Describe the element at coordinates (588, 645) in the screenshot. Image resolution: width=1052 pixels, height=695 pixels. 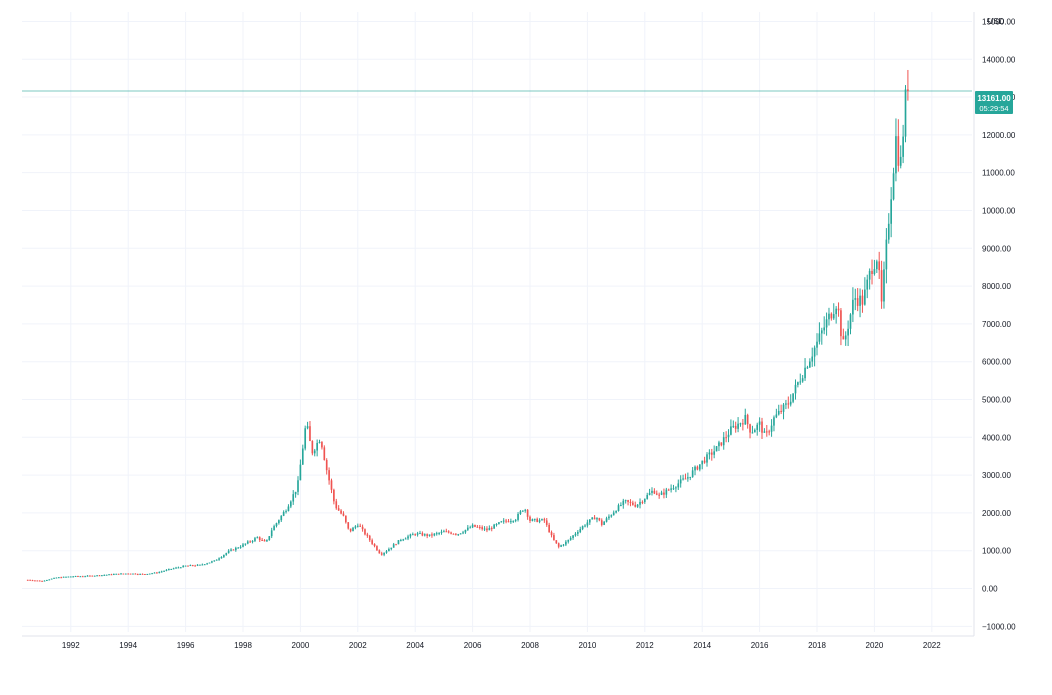
I see `x-tick-label: 2010` at that location.